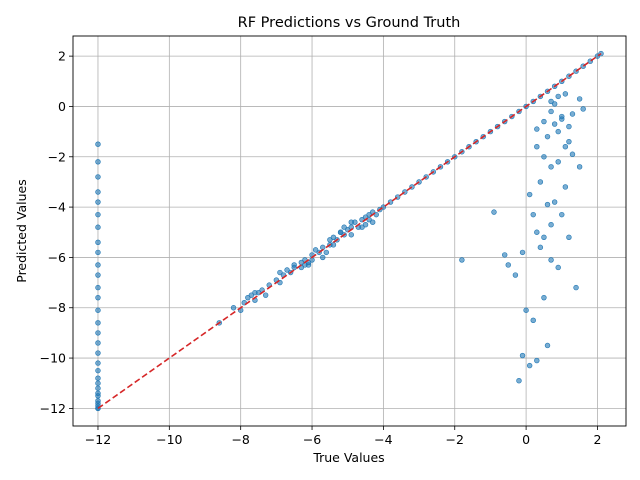 The image size is (640, 480). I want to click on x-tick-label: −2, so click(455, 439).